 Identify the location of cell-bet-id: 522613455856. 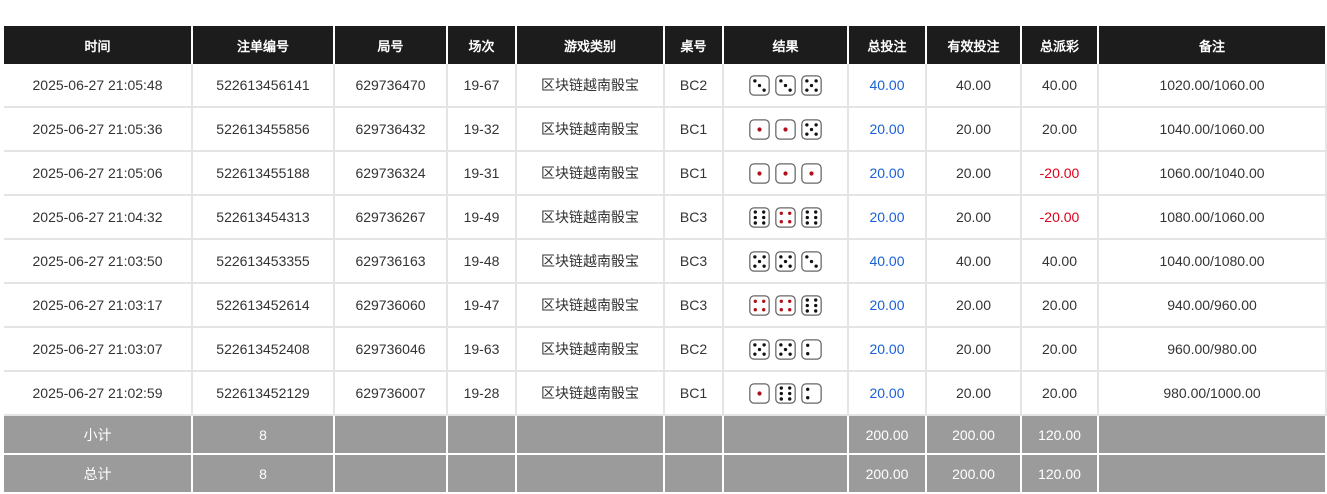
(263, 129).